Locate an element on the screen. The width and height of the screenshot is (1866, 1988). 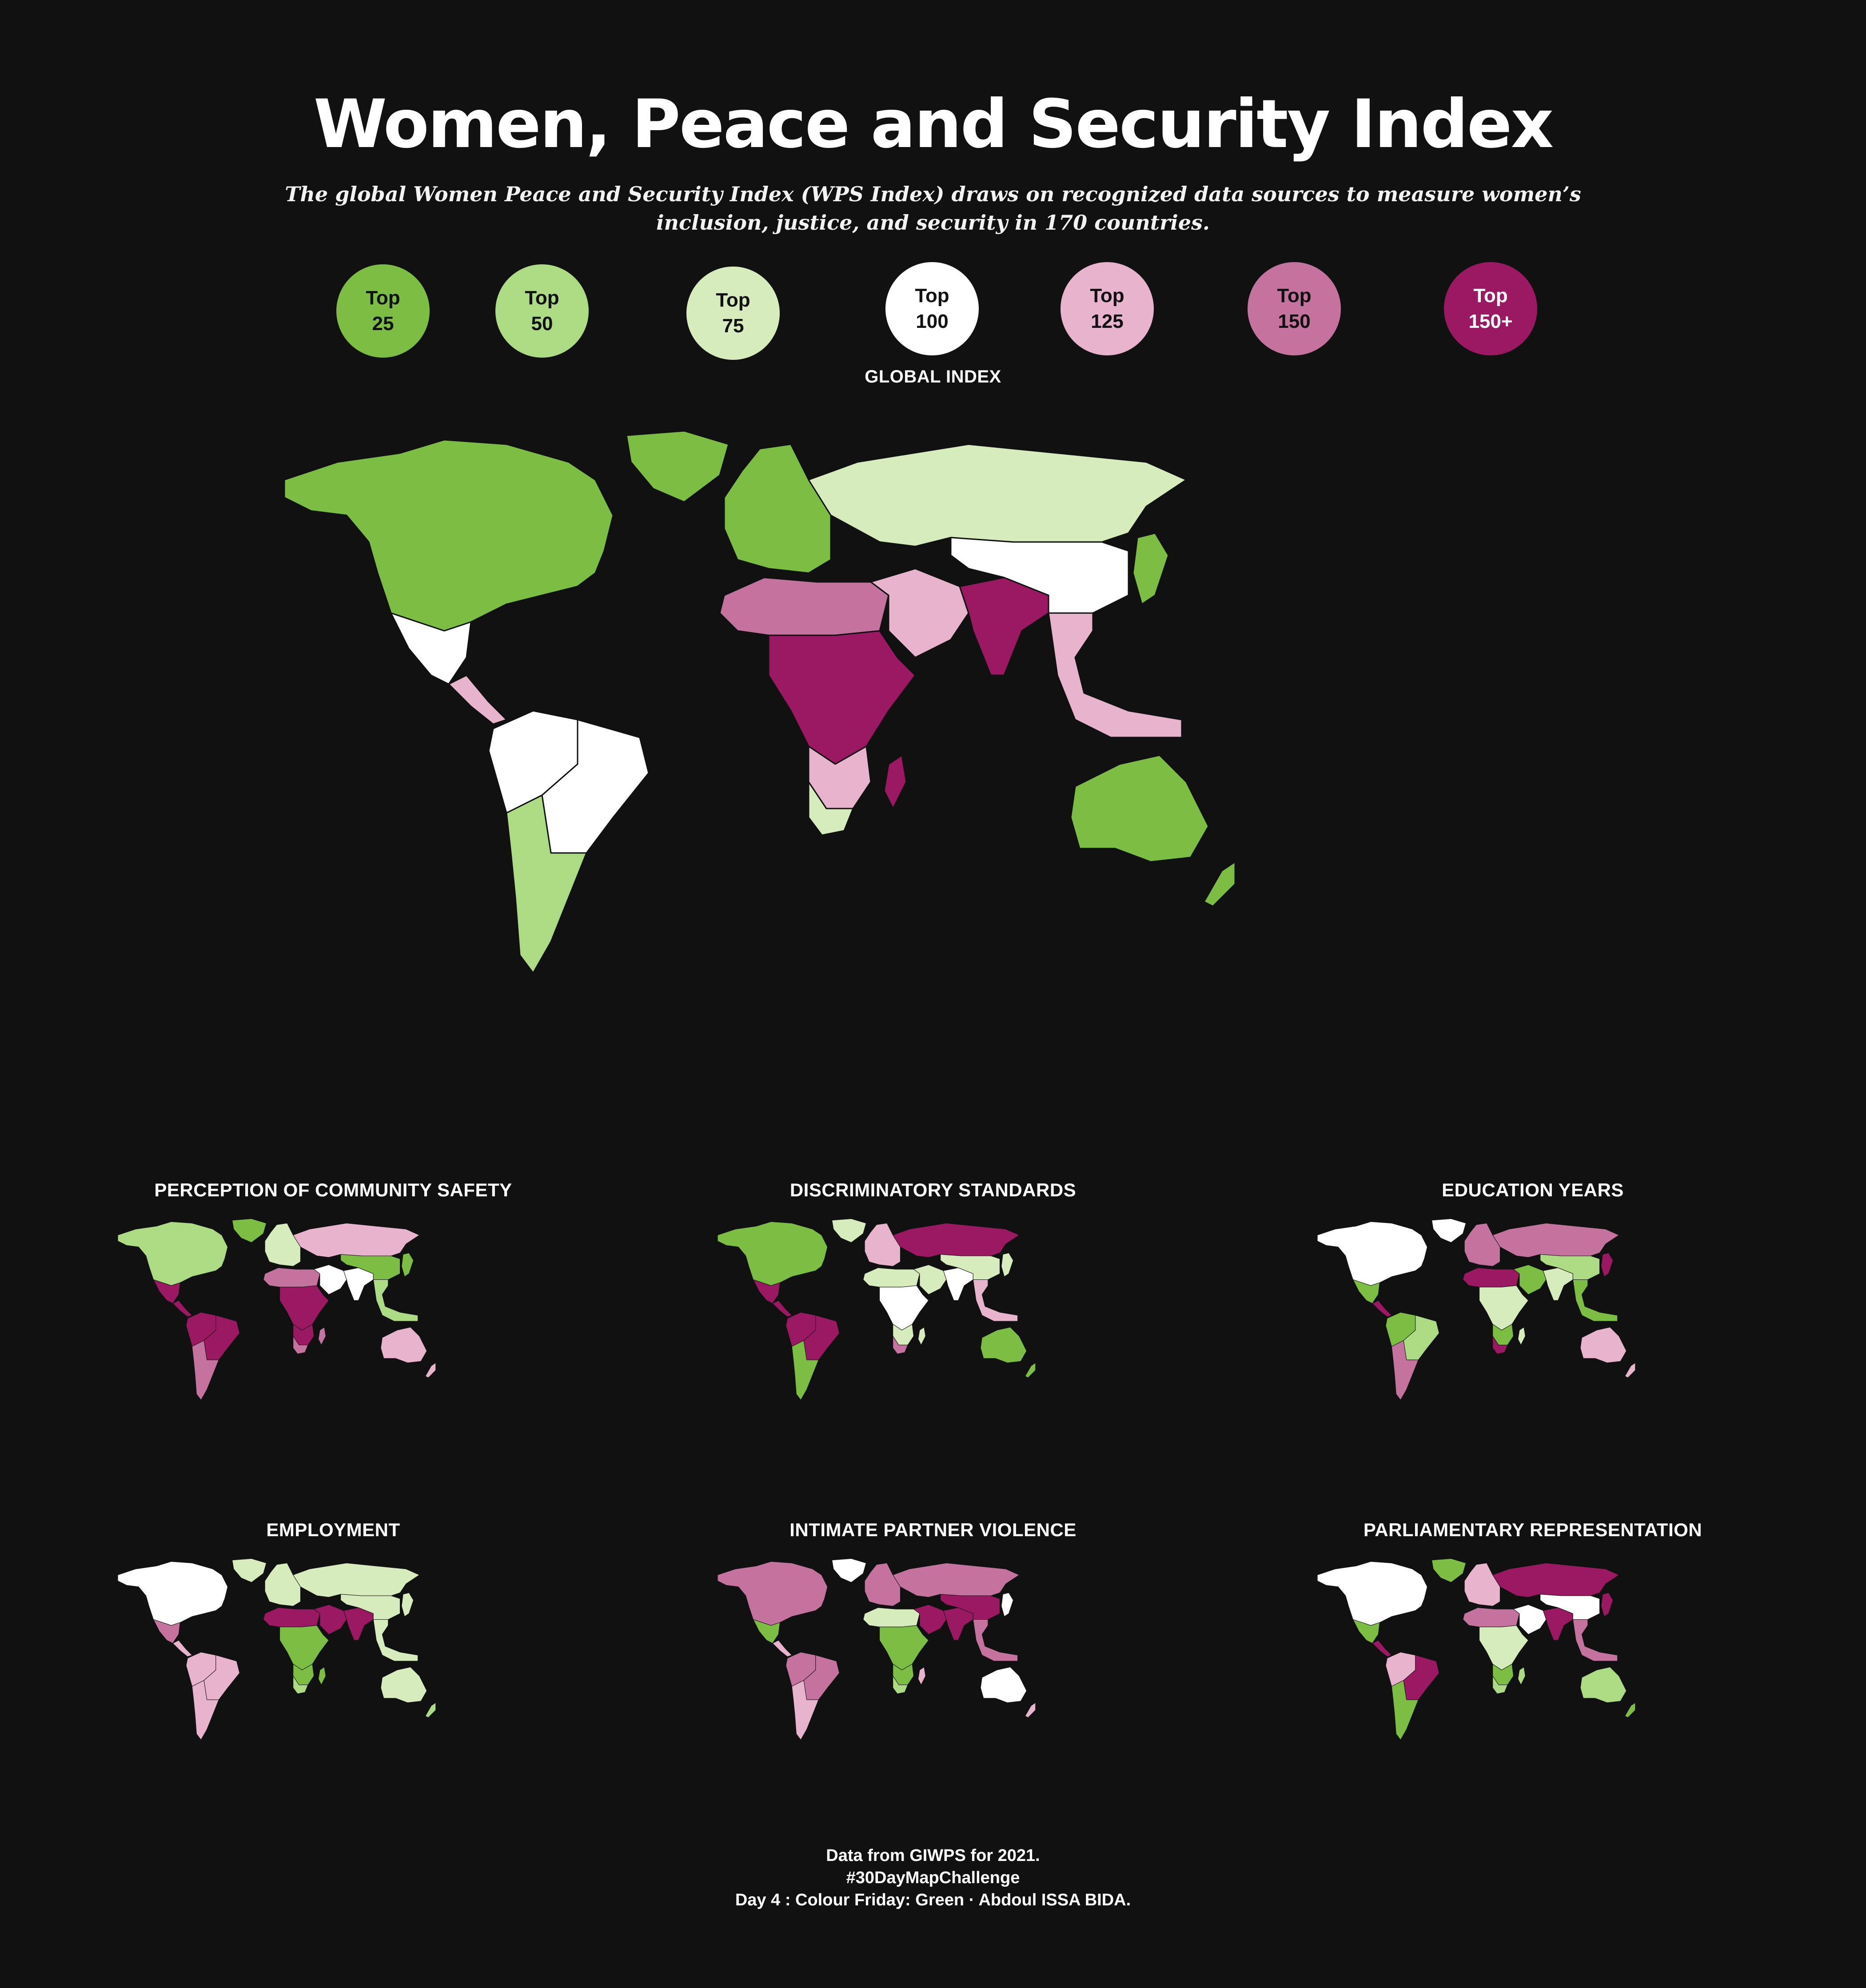
legend-rank-label: 150+ is located at coordinates (1490, 321).